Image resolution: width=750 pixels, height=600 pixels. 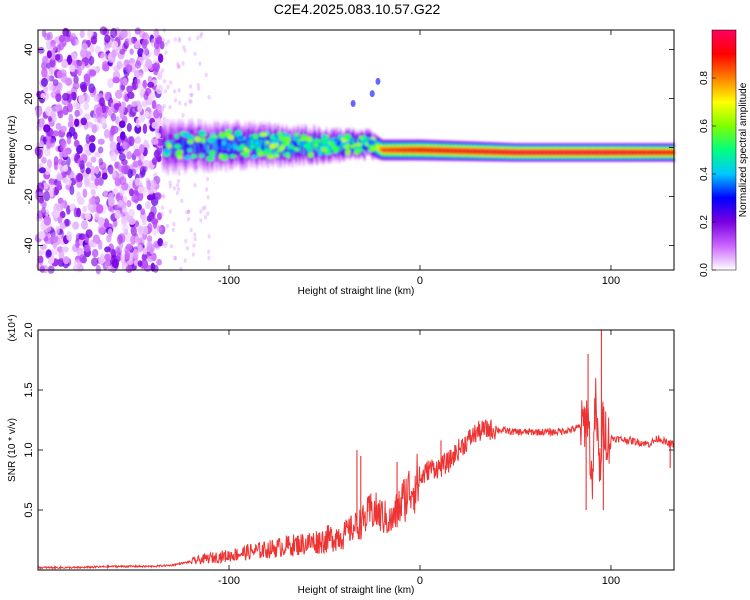 I want to click on x-tick-label: 100, so click(x=611, y=581).